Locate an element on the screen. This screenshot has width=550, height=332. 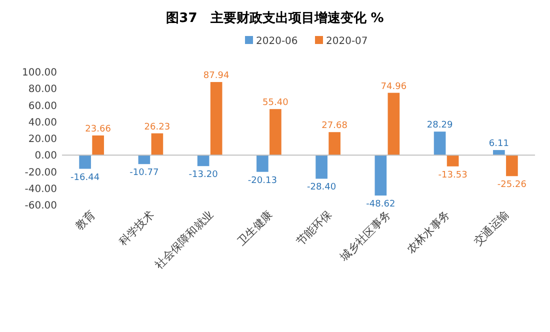
y-tick-label: 20.00 is located at coordinates (42, 139).